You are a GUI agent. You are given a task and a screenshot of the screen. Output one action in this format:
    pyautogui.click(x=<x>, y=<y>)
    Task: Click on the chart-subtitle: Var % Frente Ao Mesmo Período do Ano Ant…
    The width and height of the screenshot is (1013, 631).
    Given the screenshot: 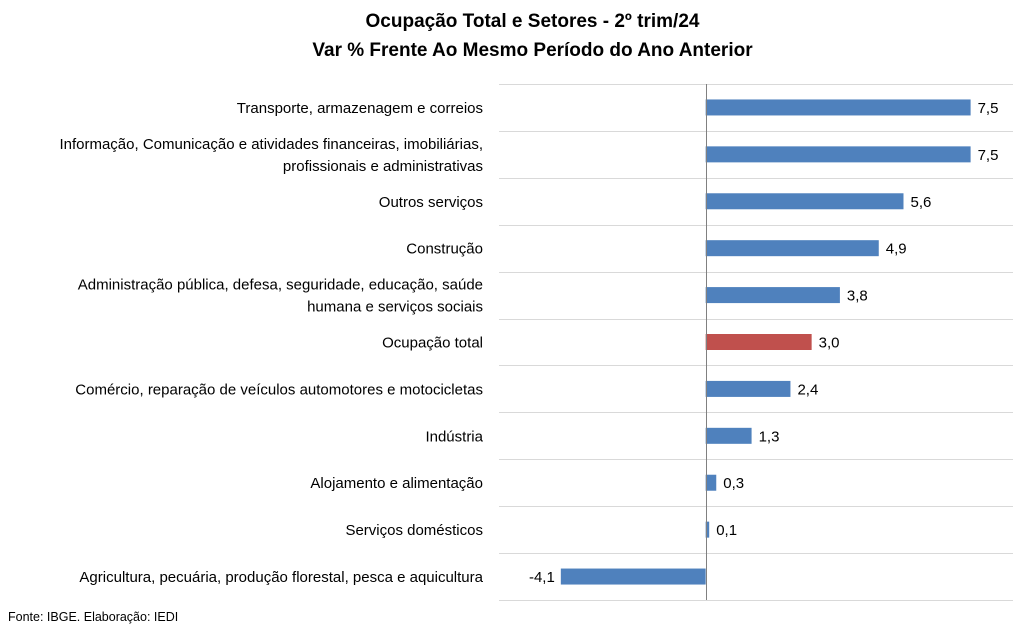 What is the action you would take?
    pyautogui.click(x=532, y=50)
    